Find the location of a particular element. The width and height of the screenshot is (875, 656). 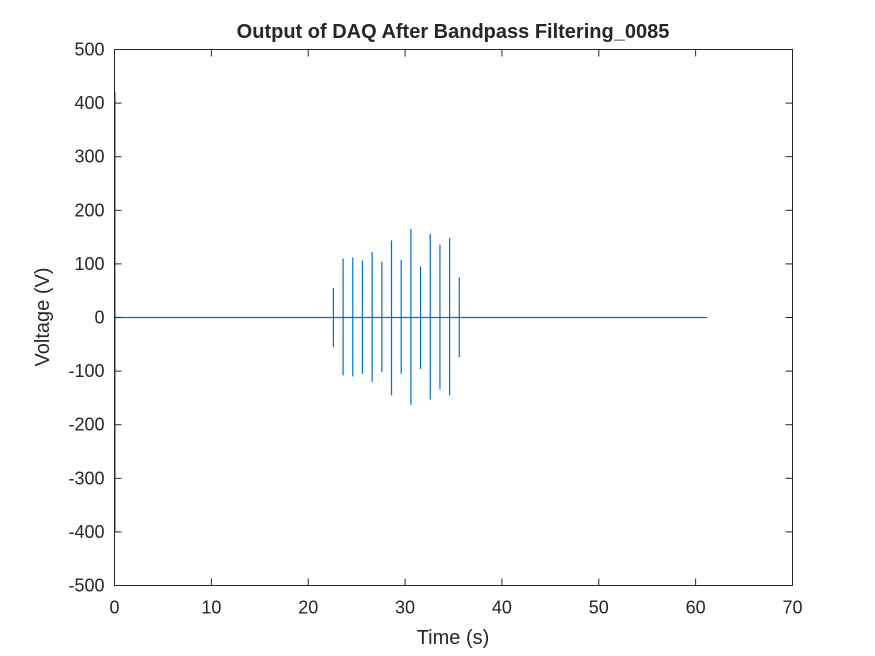

x-tick-label: 50 is located at coordinates (599, 608).